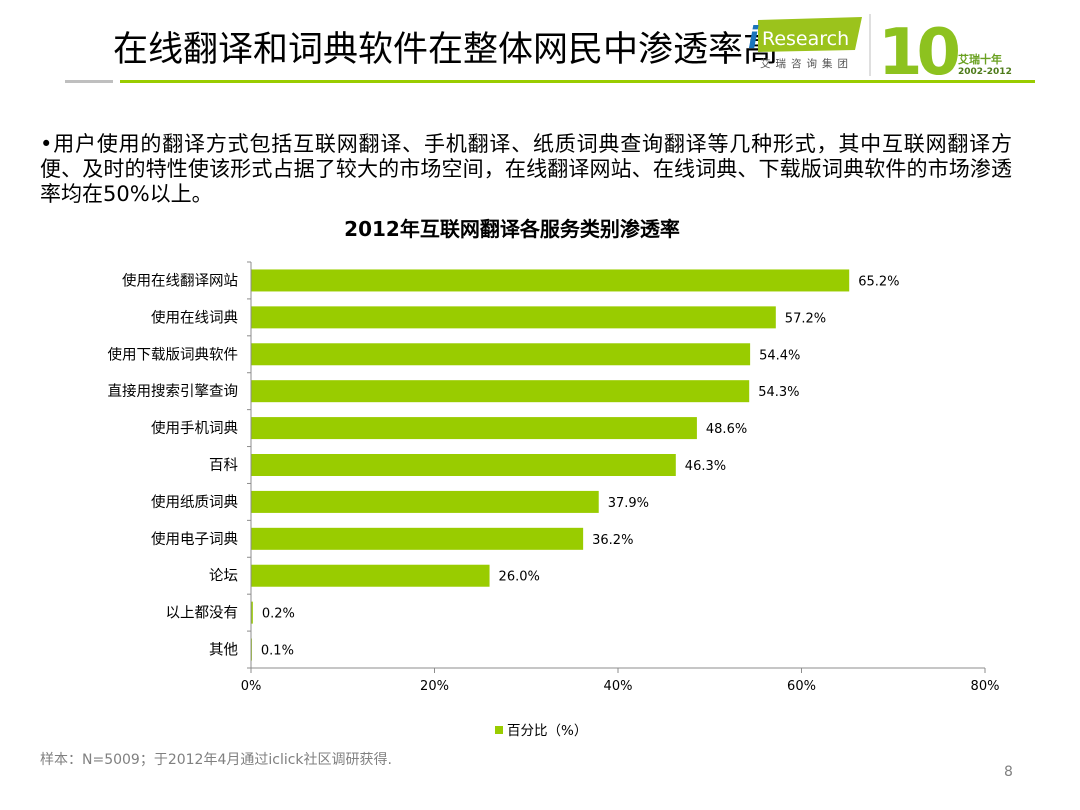 The width and height of the screenshot is (1080, 810). Describe the element at coordinates (577, 81) in the screenshot. I see `header-rule-green` at that location.